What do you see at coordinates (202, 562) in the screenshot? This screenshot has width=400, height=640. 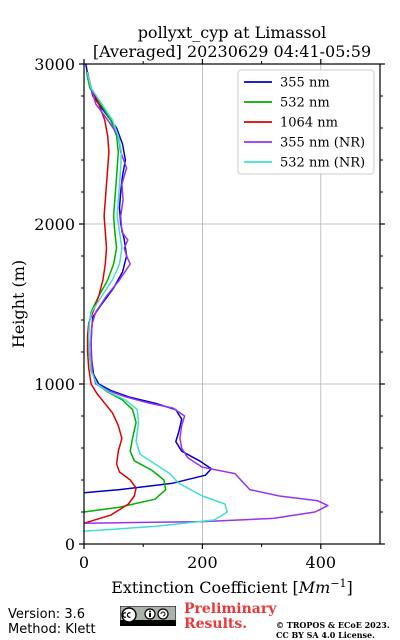 I see `x-tick-label-1: 200` at bounding box center [202, 562].